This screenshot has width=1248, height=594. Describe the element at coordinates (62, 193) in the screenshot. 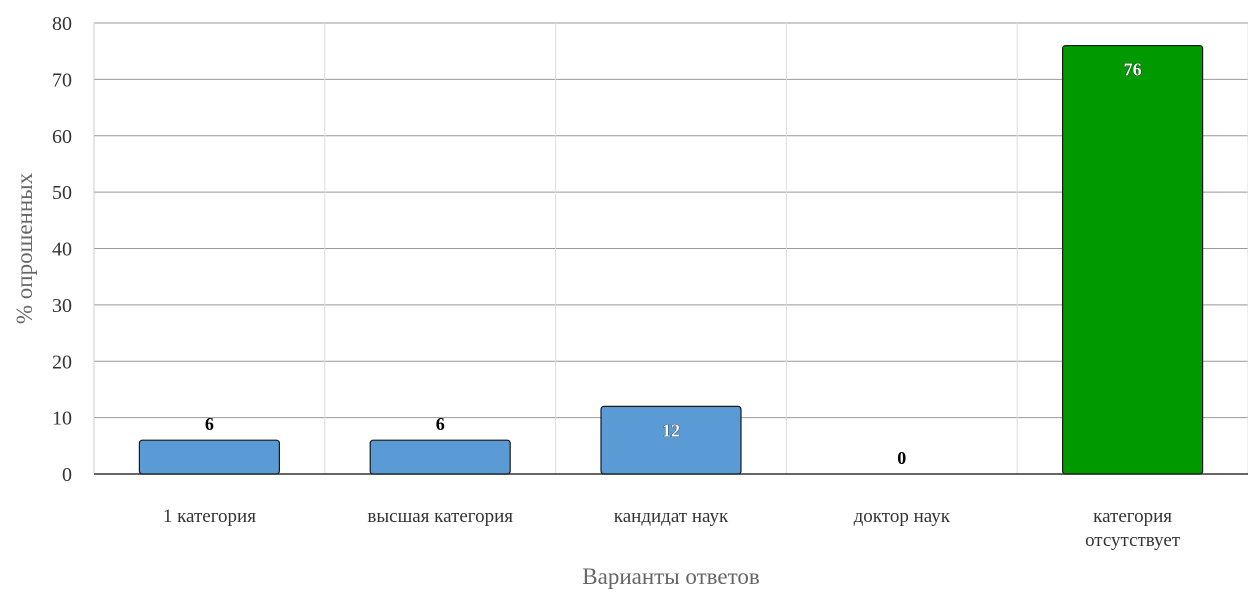

I see `y-tick-label: 50` at that location.